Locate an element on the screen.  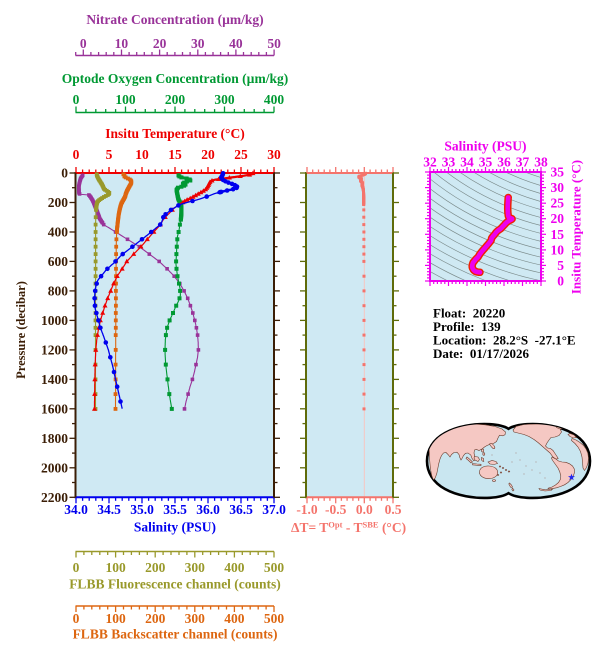
svg-text: -0.5 is located at coordinates (336, 509).